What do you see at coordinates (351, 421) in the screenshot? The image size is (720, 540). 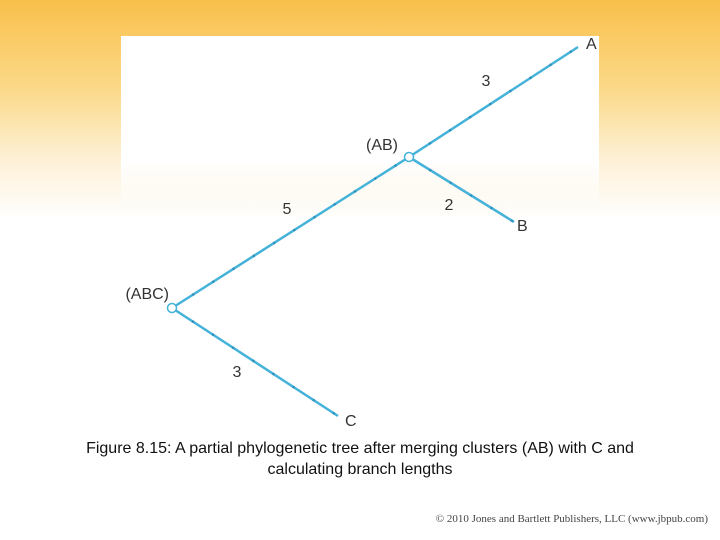 I see `leaf-label: C` at bounding box center [351, 421].